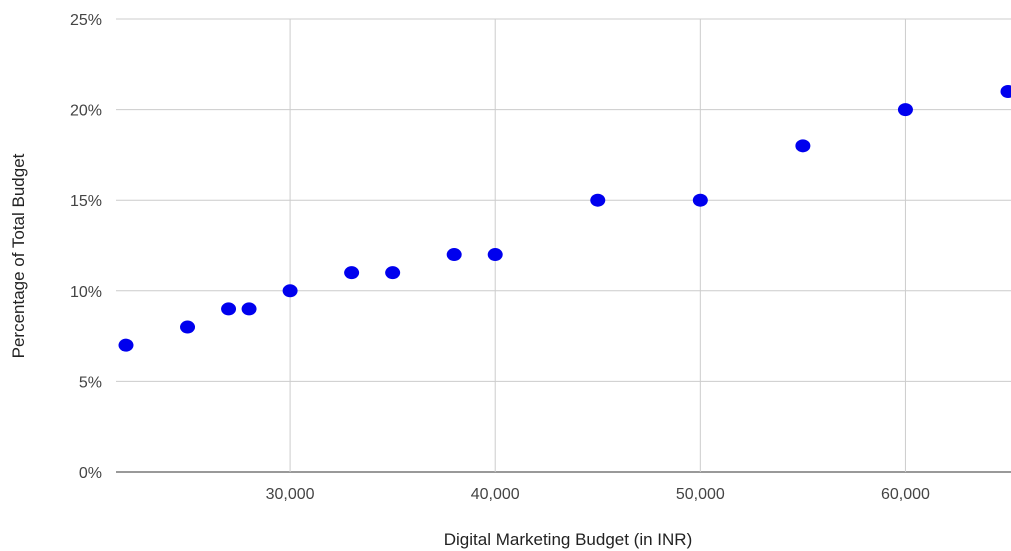  What do you see at coordinates (90, 382) in the screenshot?
I see `y-tick-label: 5%` at bounding box center [90, 382].